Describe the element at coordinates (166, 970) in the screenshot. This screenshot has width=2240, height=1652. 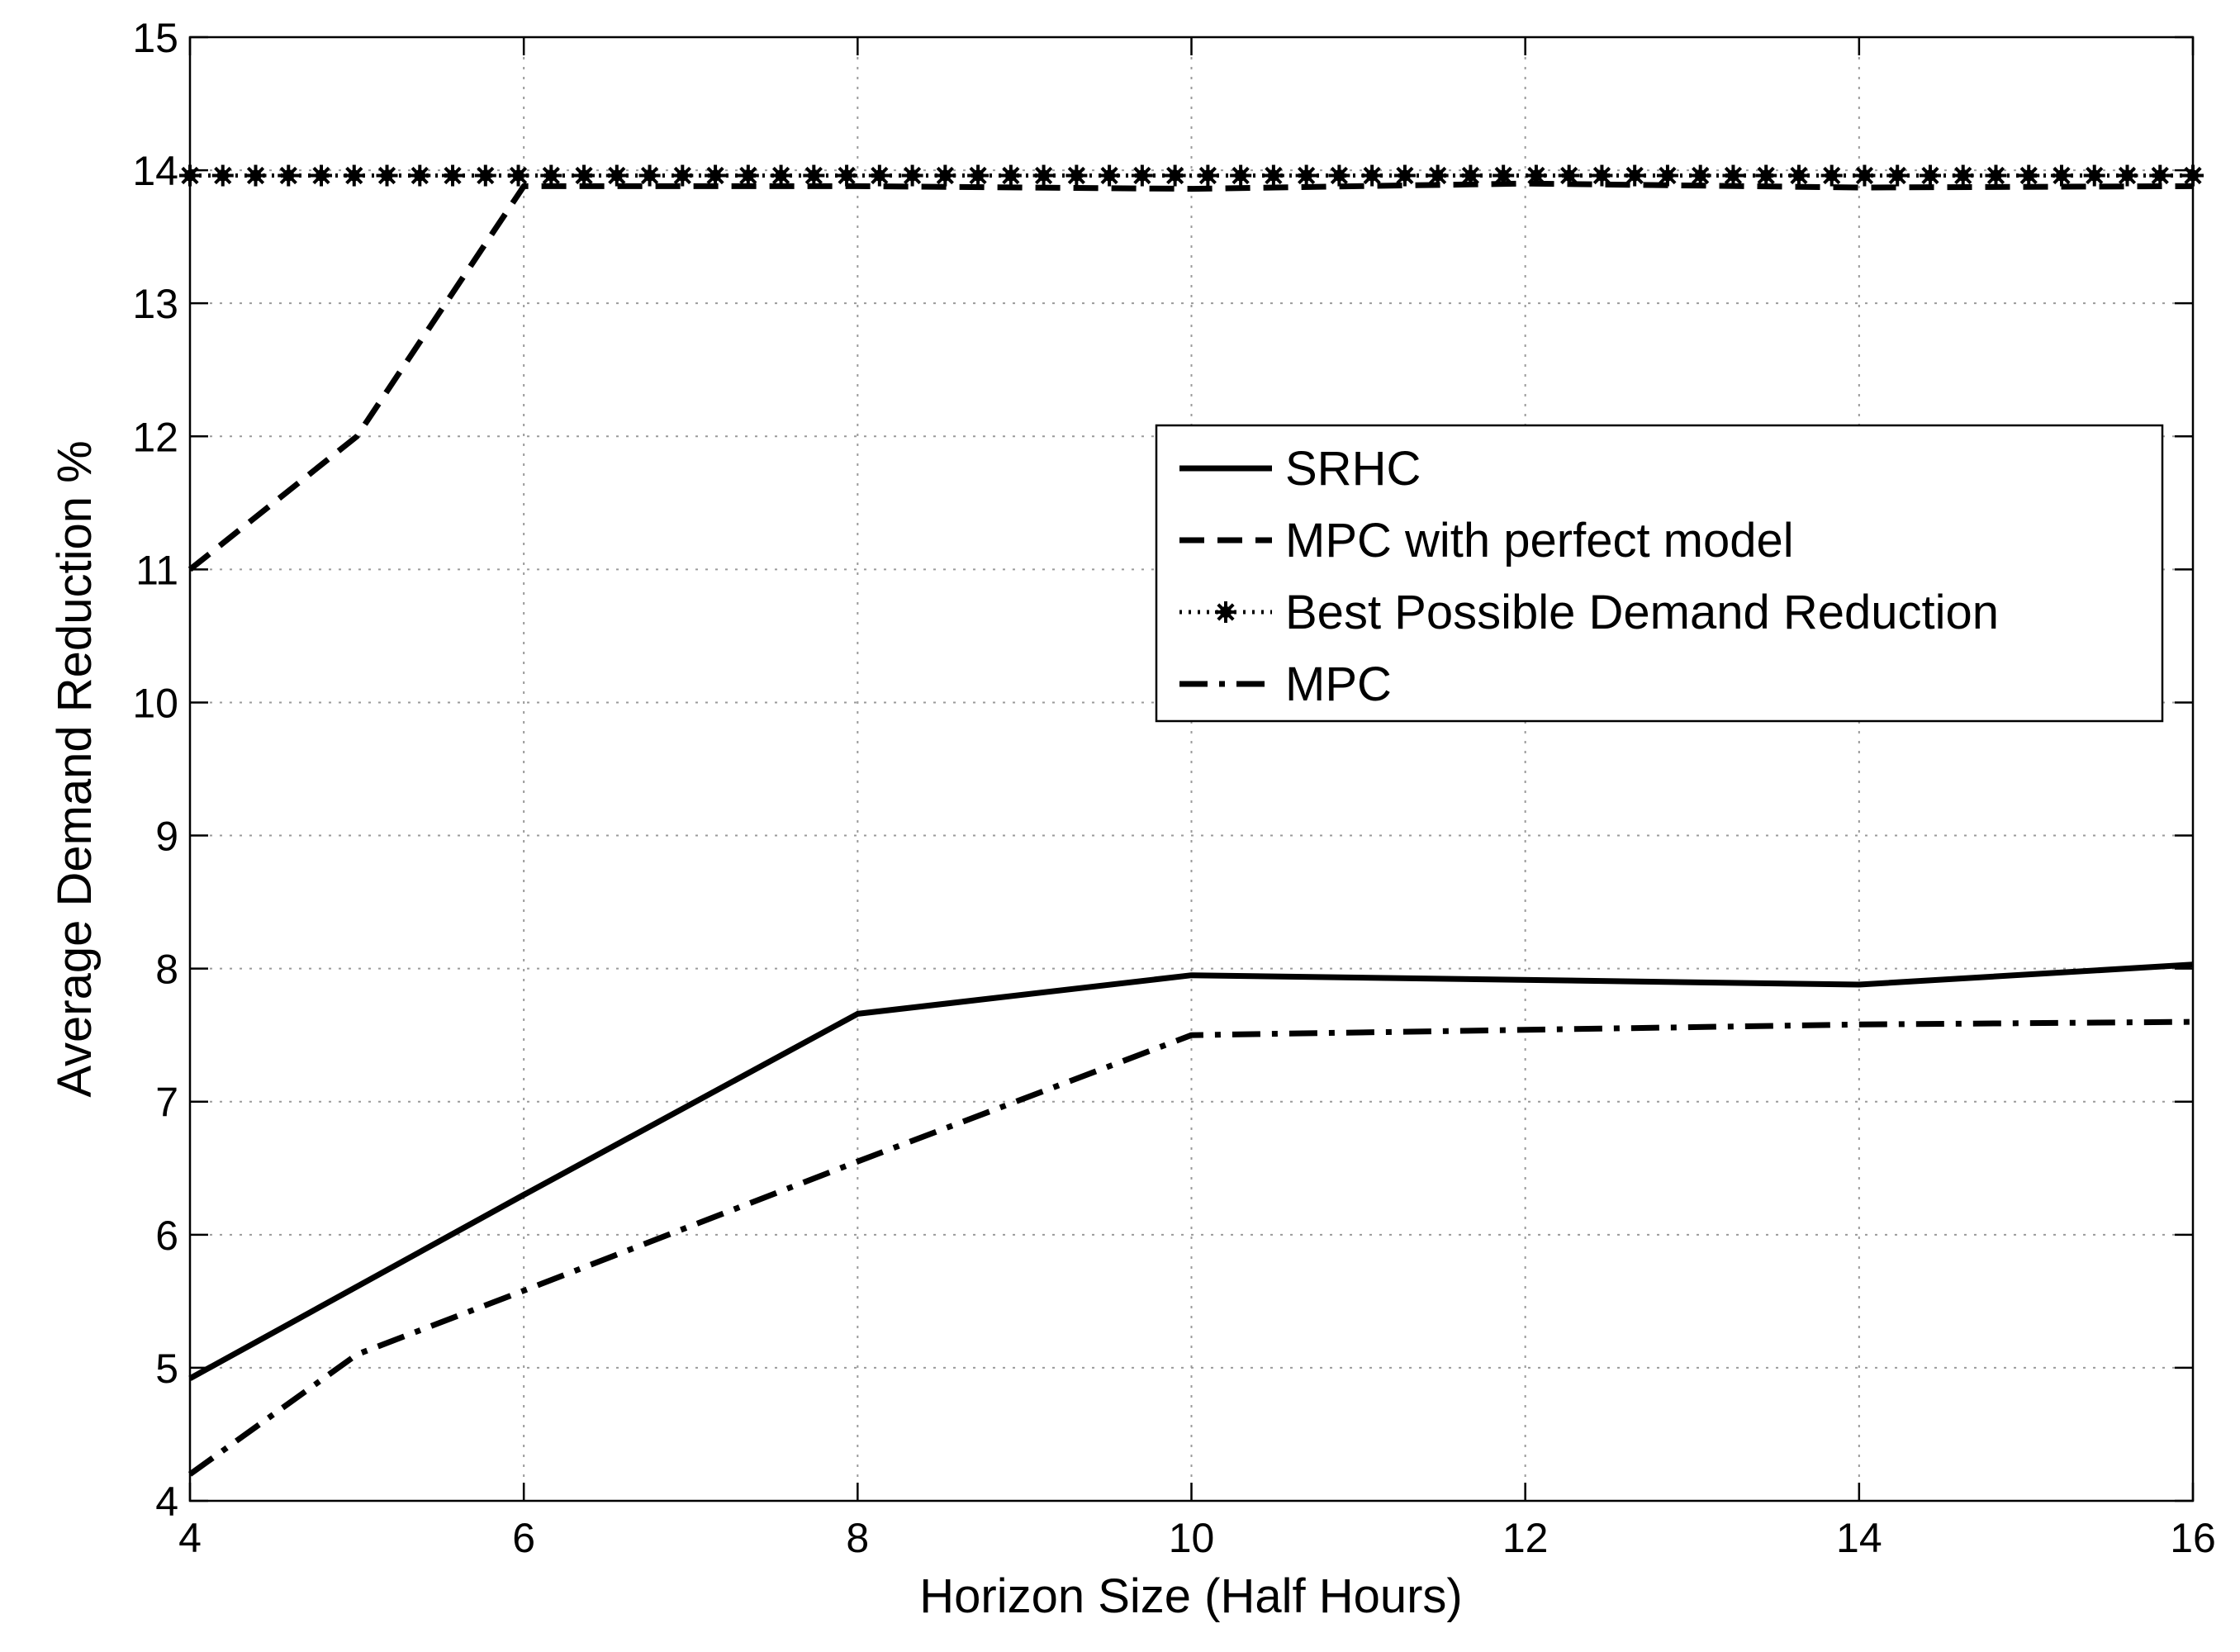
I see `y-tick-label: 8` at that location.